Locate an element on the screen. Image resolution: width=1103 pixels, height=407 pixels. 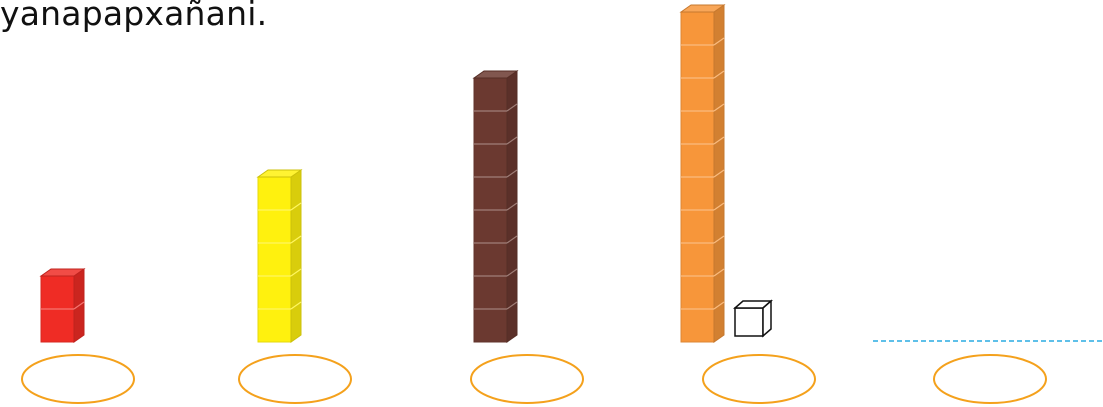
instruction-text: yanapapxañani. is located at coordinates (134, 16).